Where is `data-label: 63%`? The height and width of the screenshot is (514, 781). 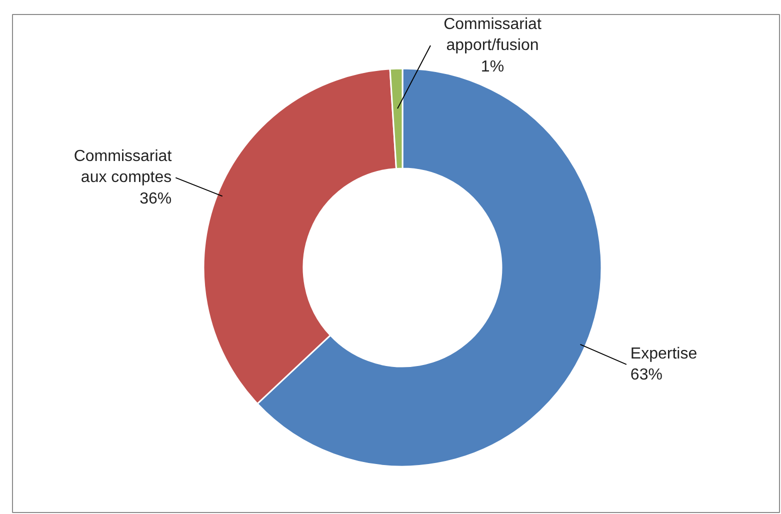 data-label: 63% is located at coordinates (646, 375).